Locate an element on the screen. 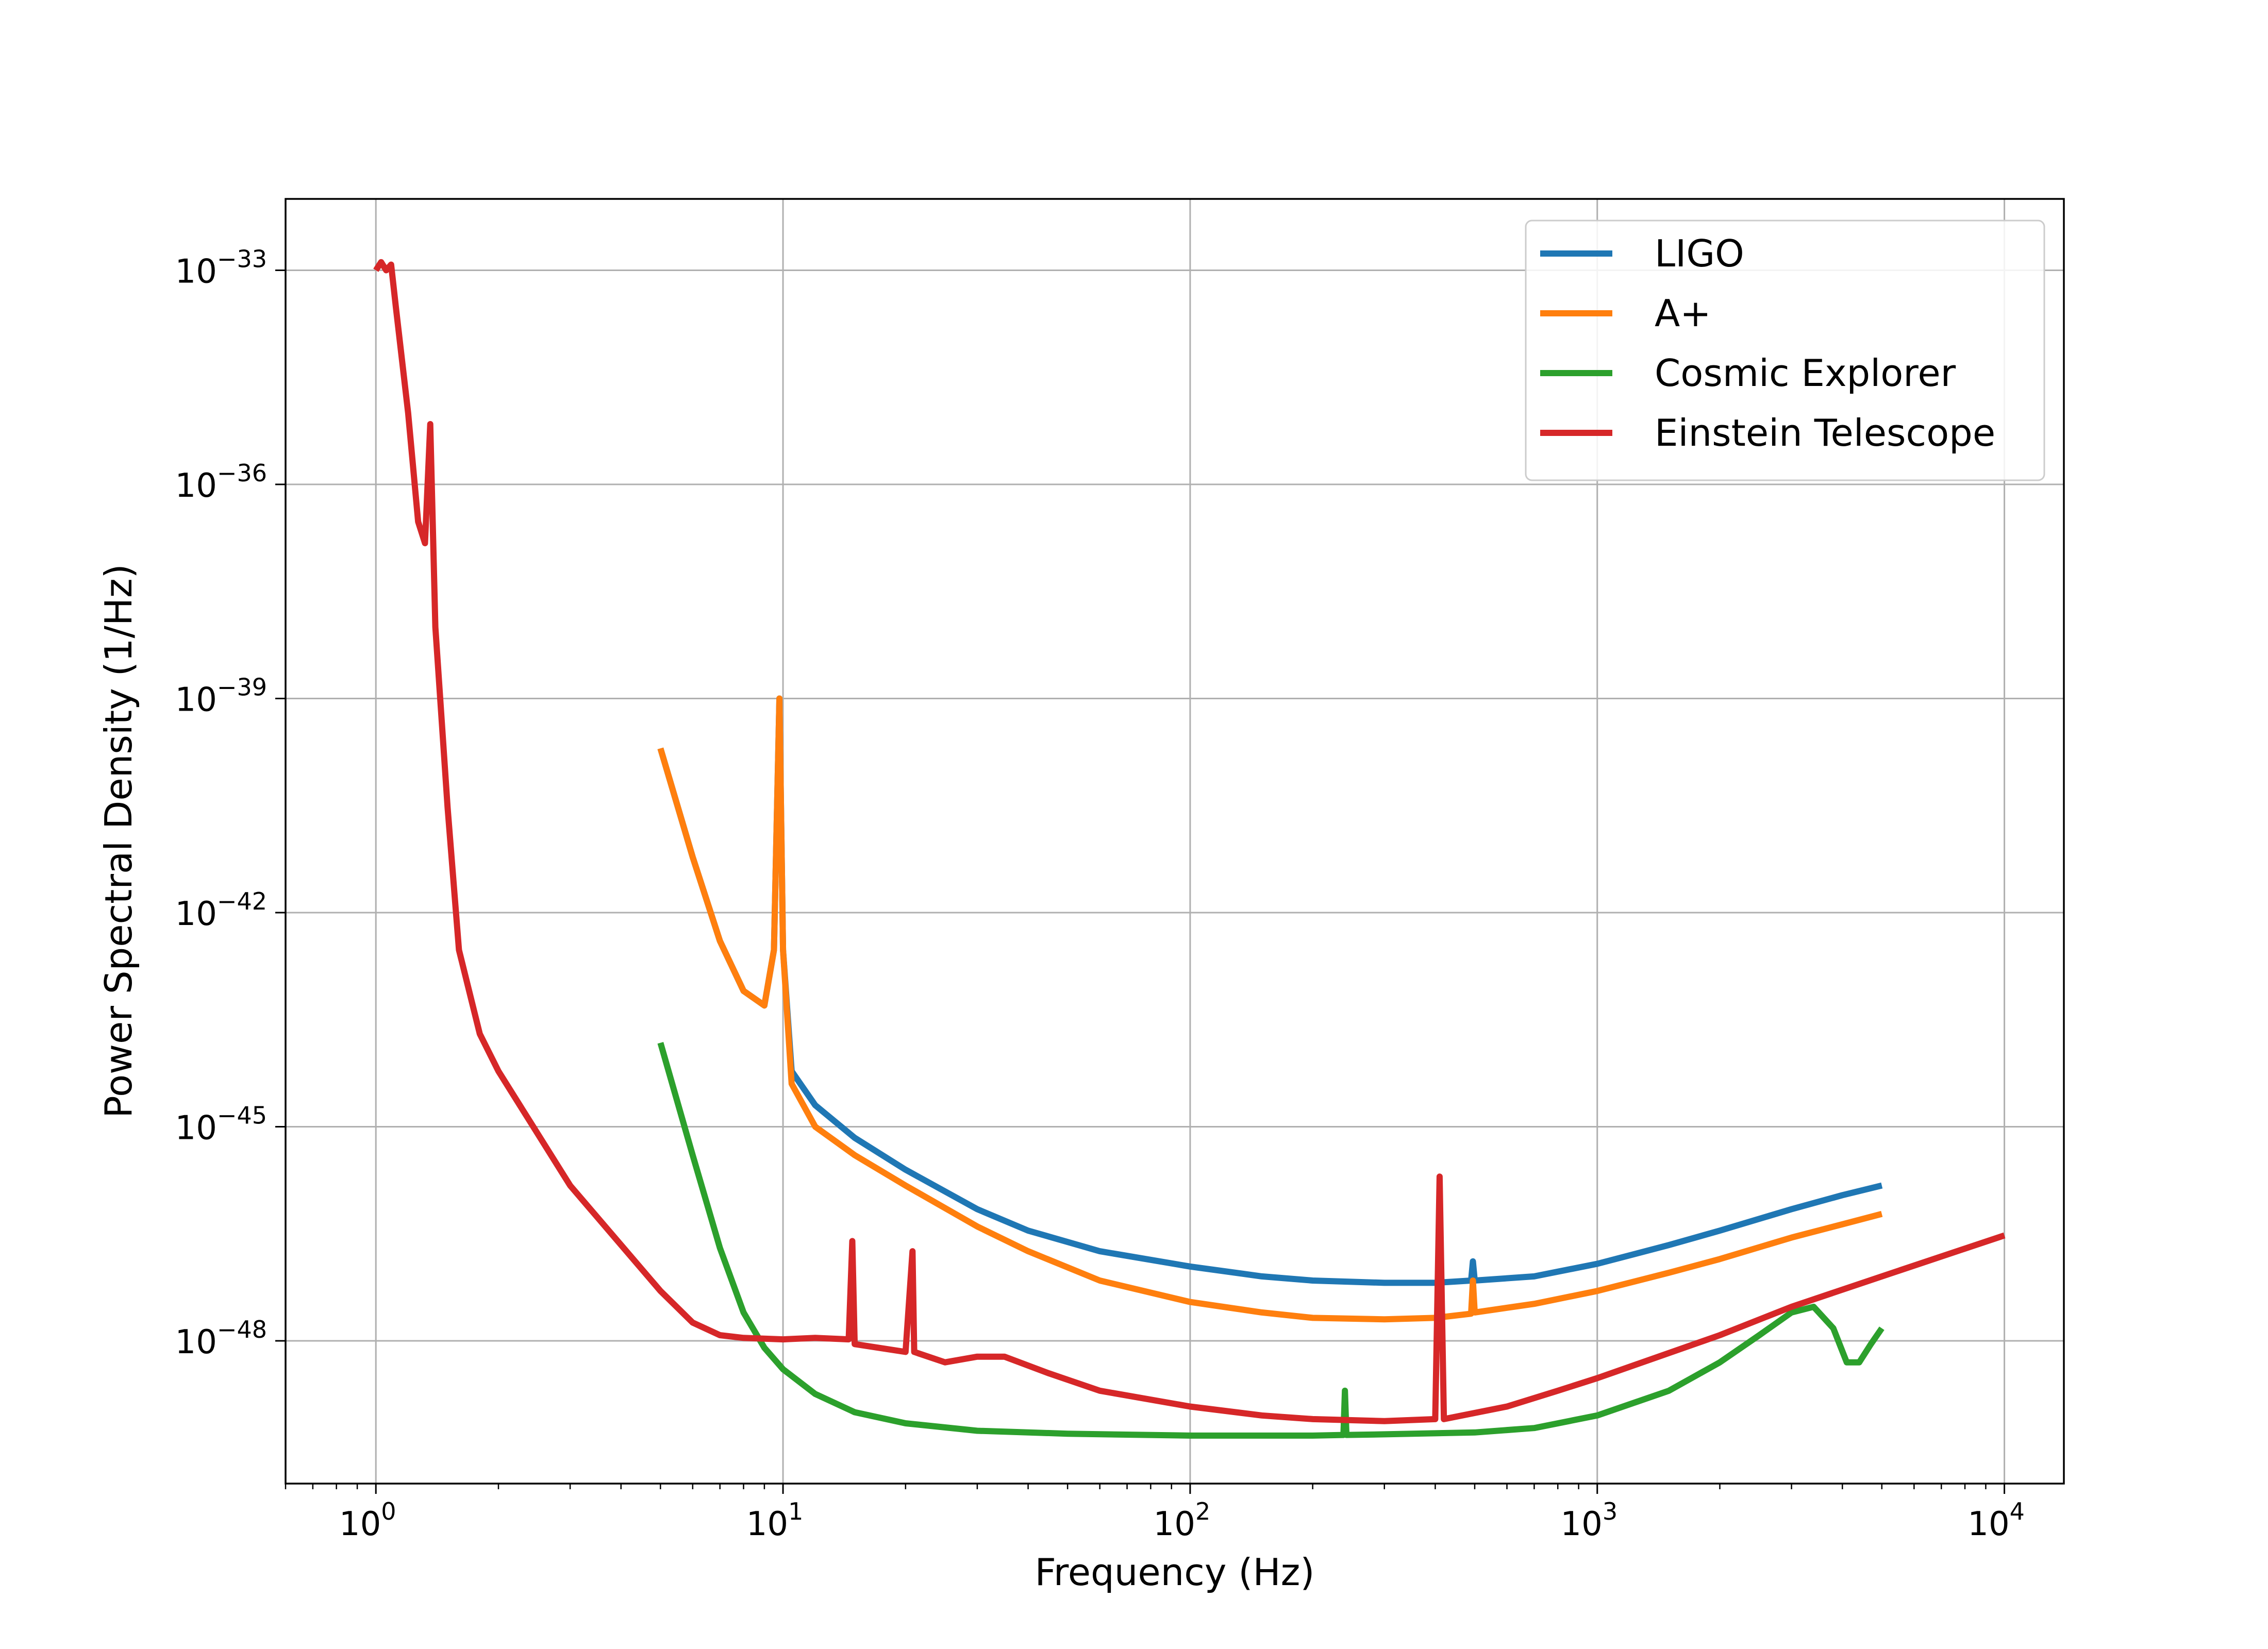 The height and width of the screenshot is (1649, 2268). legend-label: A+ is located at coordinates (1683, 313).